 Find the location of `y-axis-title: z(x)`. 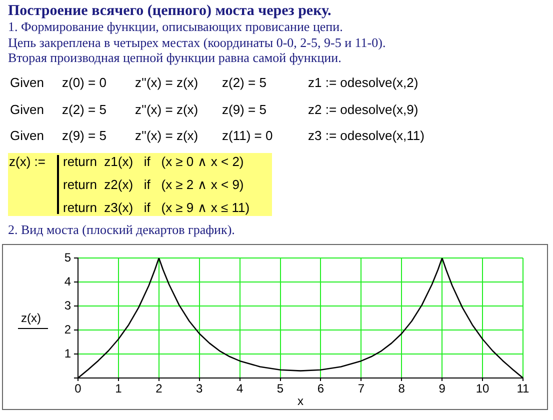

y-axis-title: z(x) is located at coordinates (31, 318).